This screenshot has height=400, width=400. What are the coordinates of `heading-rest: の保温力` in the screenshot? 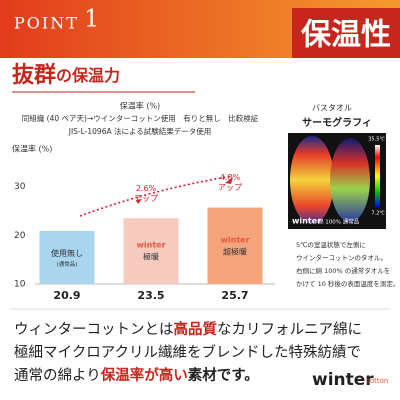 It's located at (88, 75).